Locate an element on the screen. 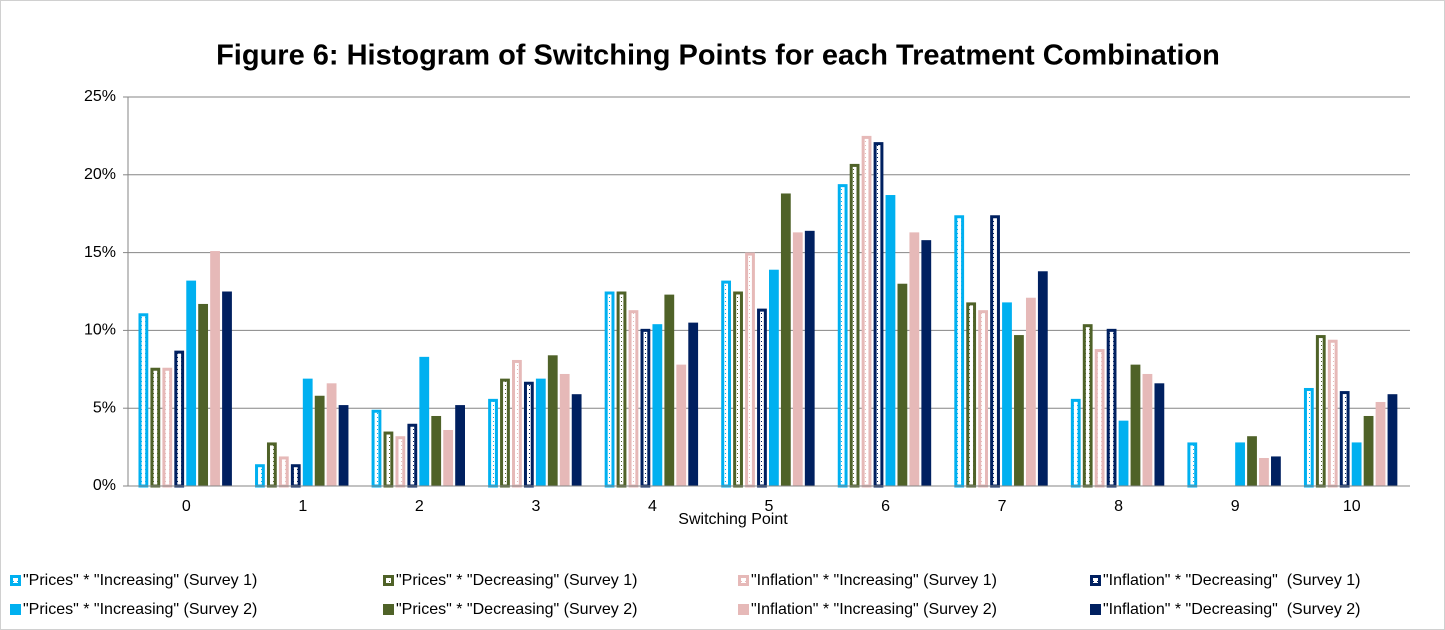 Image resolution: width=1445 pixels, height=630 pixels. y-tick-label: 20% is located at coordinates (100, 174).